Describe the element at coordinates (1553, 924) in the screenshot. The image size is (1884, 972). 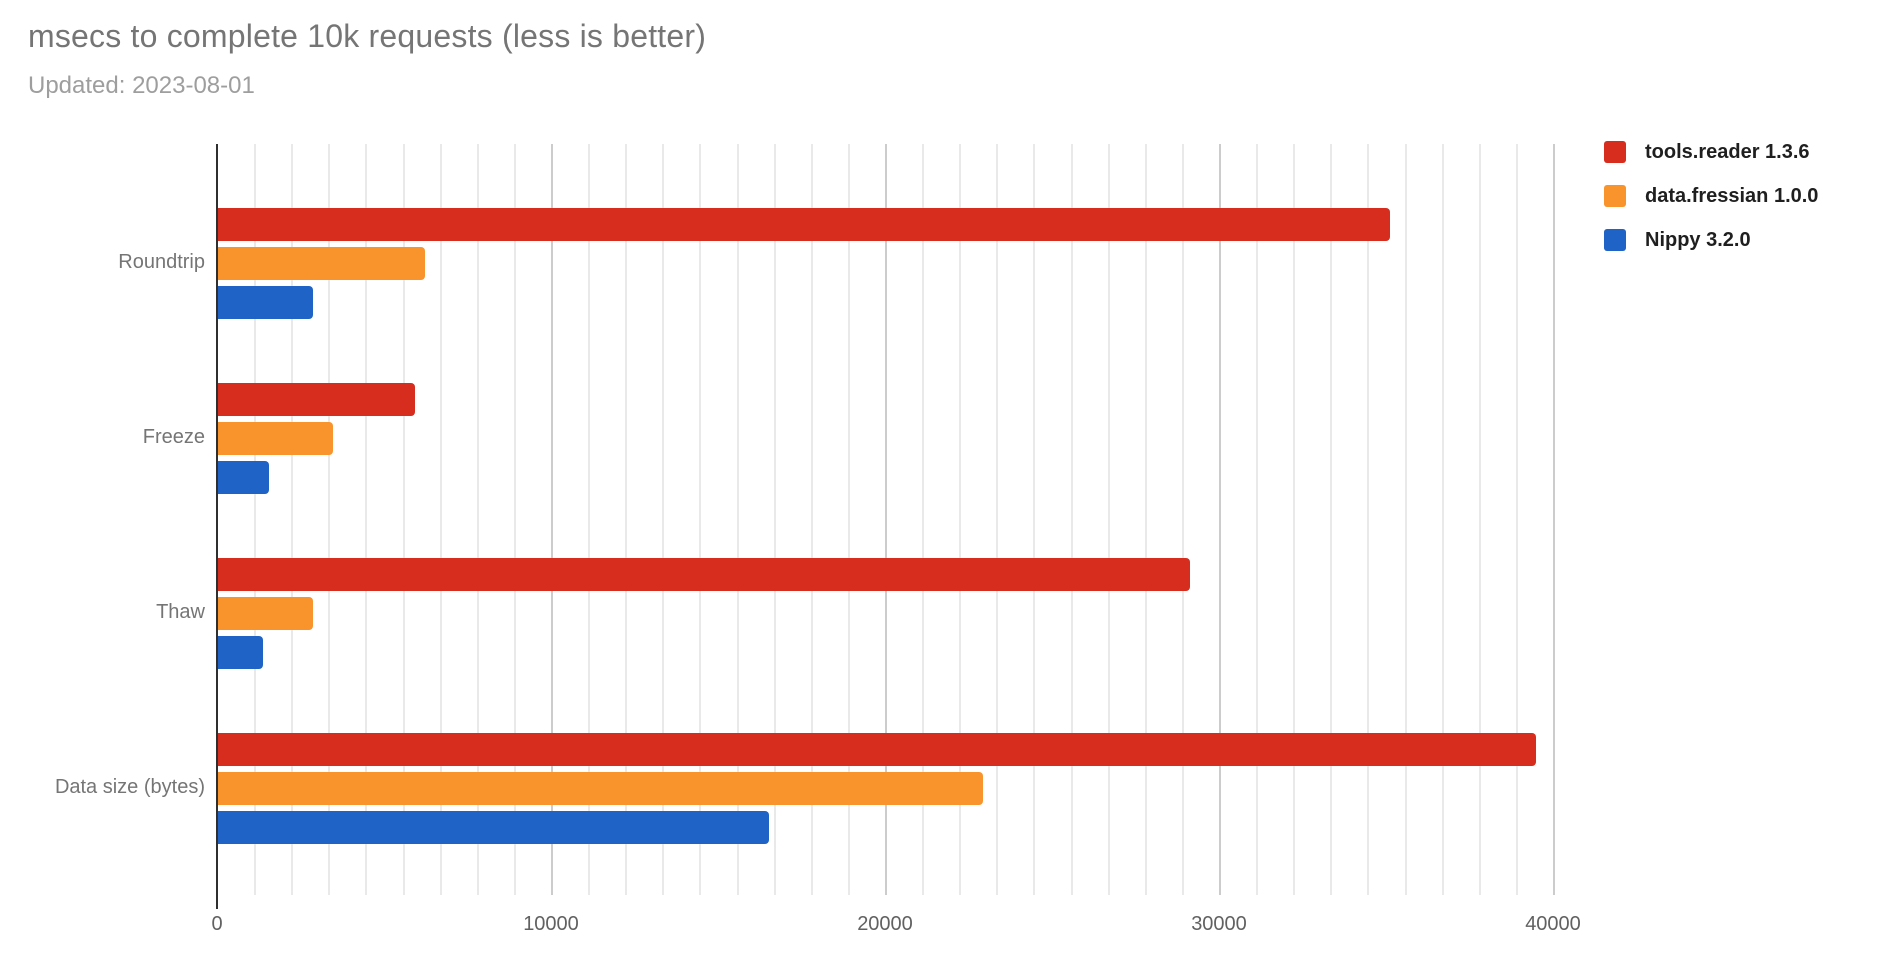
I see `x-tick-label: 40000` at that location.